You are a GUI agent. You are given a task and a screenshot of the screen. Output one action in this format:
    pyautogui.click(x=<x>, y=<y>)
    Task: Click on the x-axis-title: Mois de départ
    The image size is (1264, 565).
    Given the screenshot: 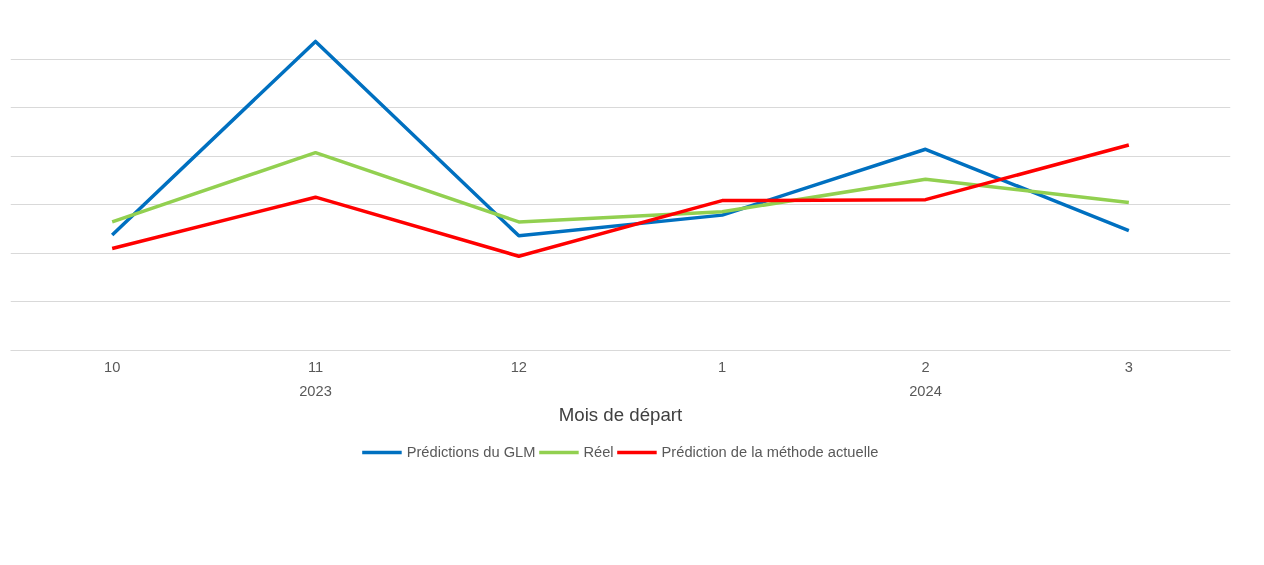 What is the action you would take?
    pyautogui.click(x=621, y=414)
    